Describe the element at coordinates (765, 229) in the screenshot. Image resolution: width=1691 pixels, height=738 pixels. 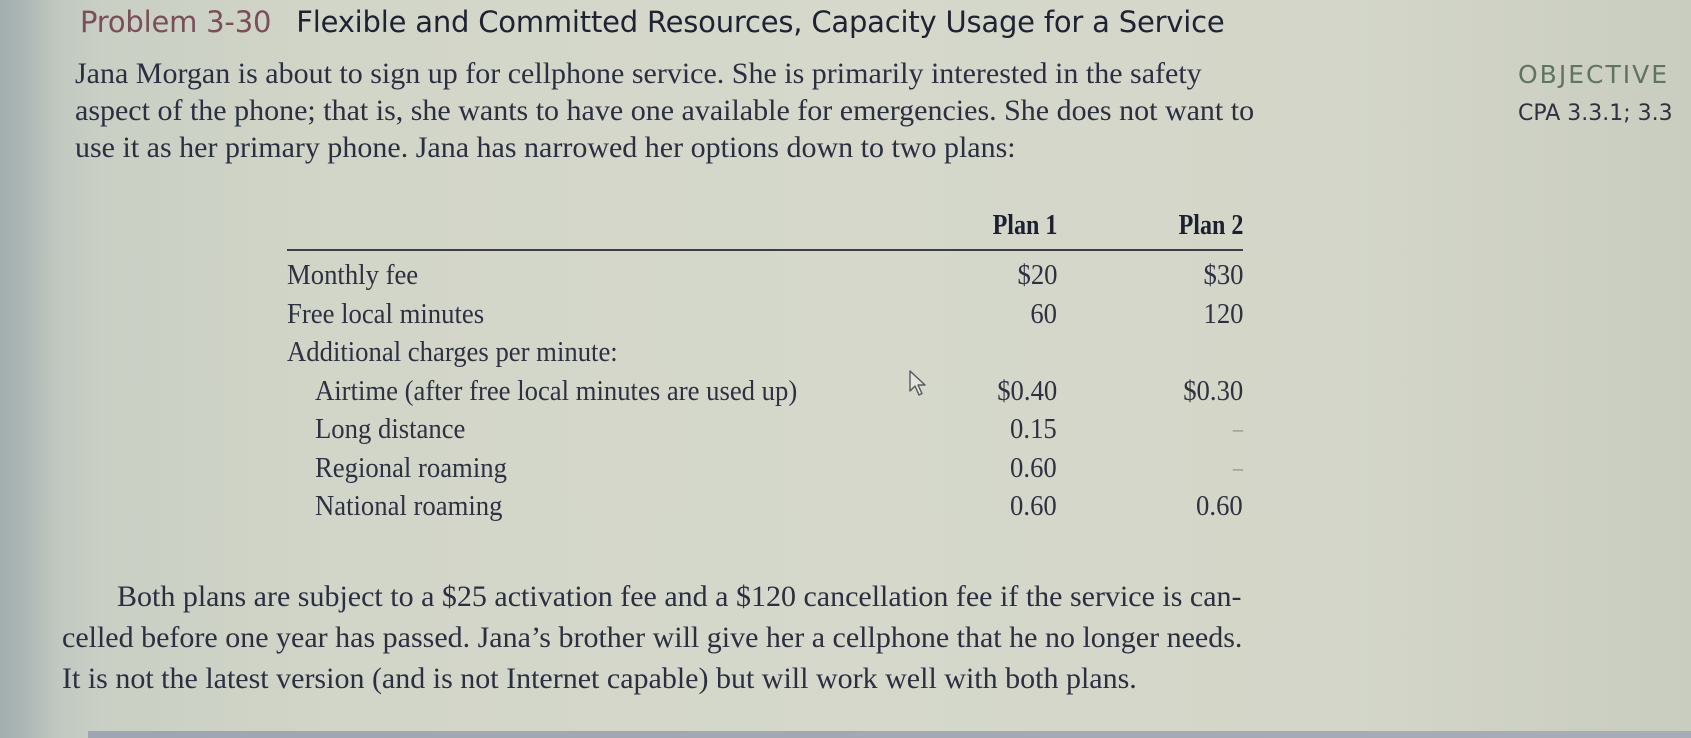
I see `table-header: Plan 1 Plan 2` at that location.